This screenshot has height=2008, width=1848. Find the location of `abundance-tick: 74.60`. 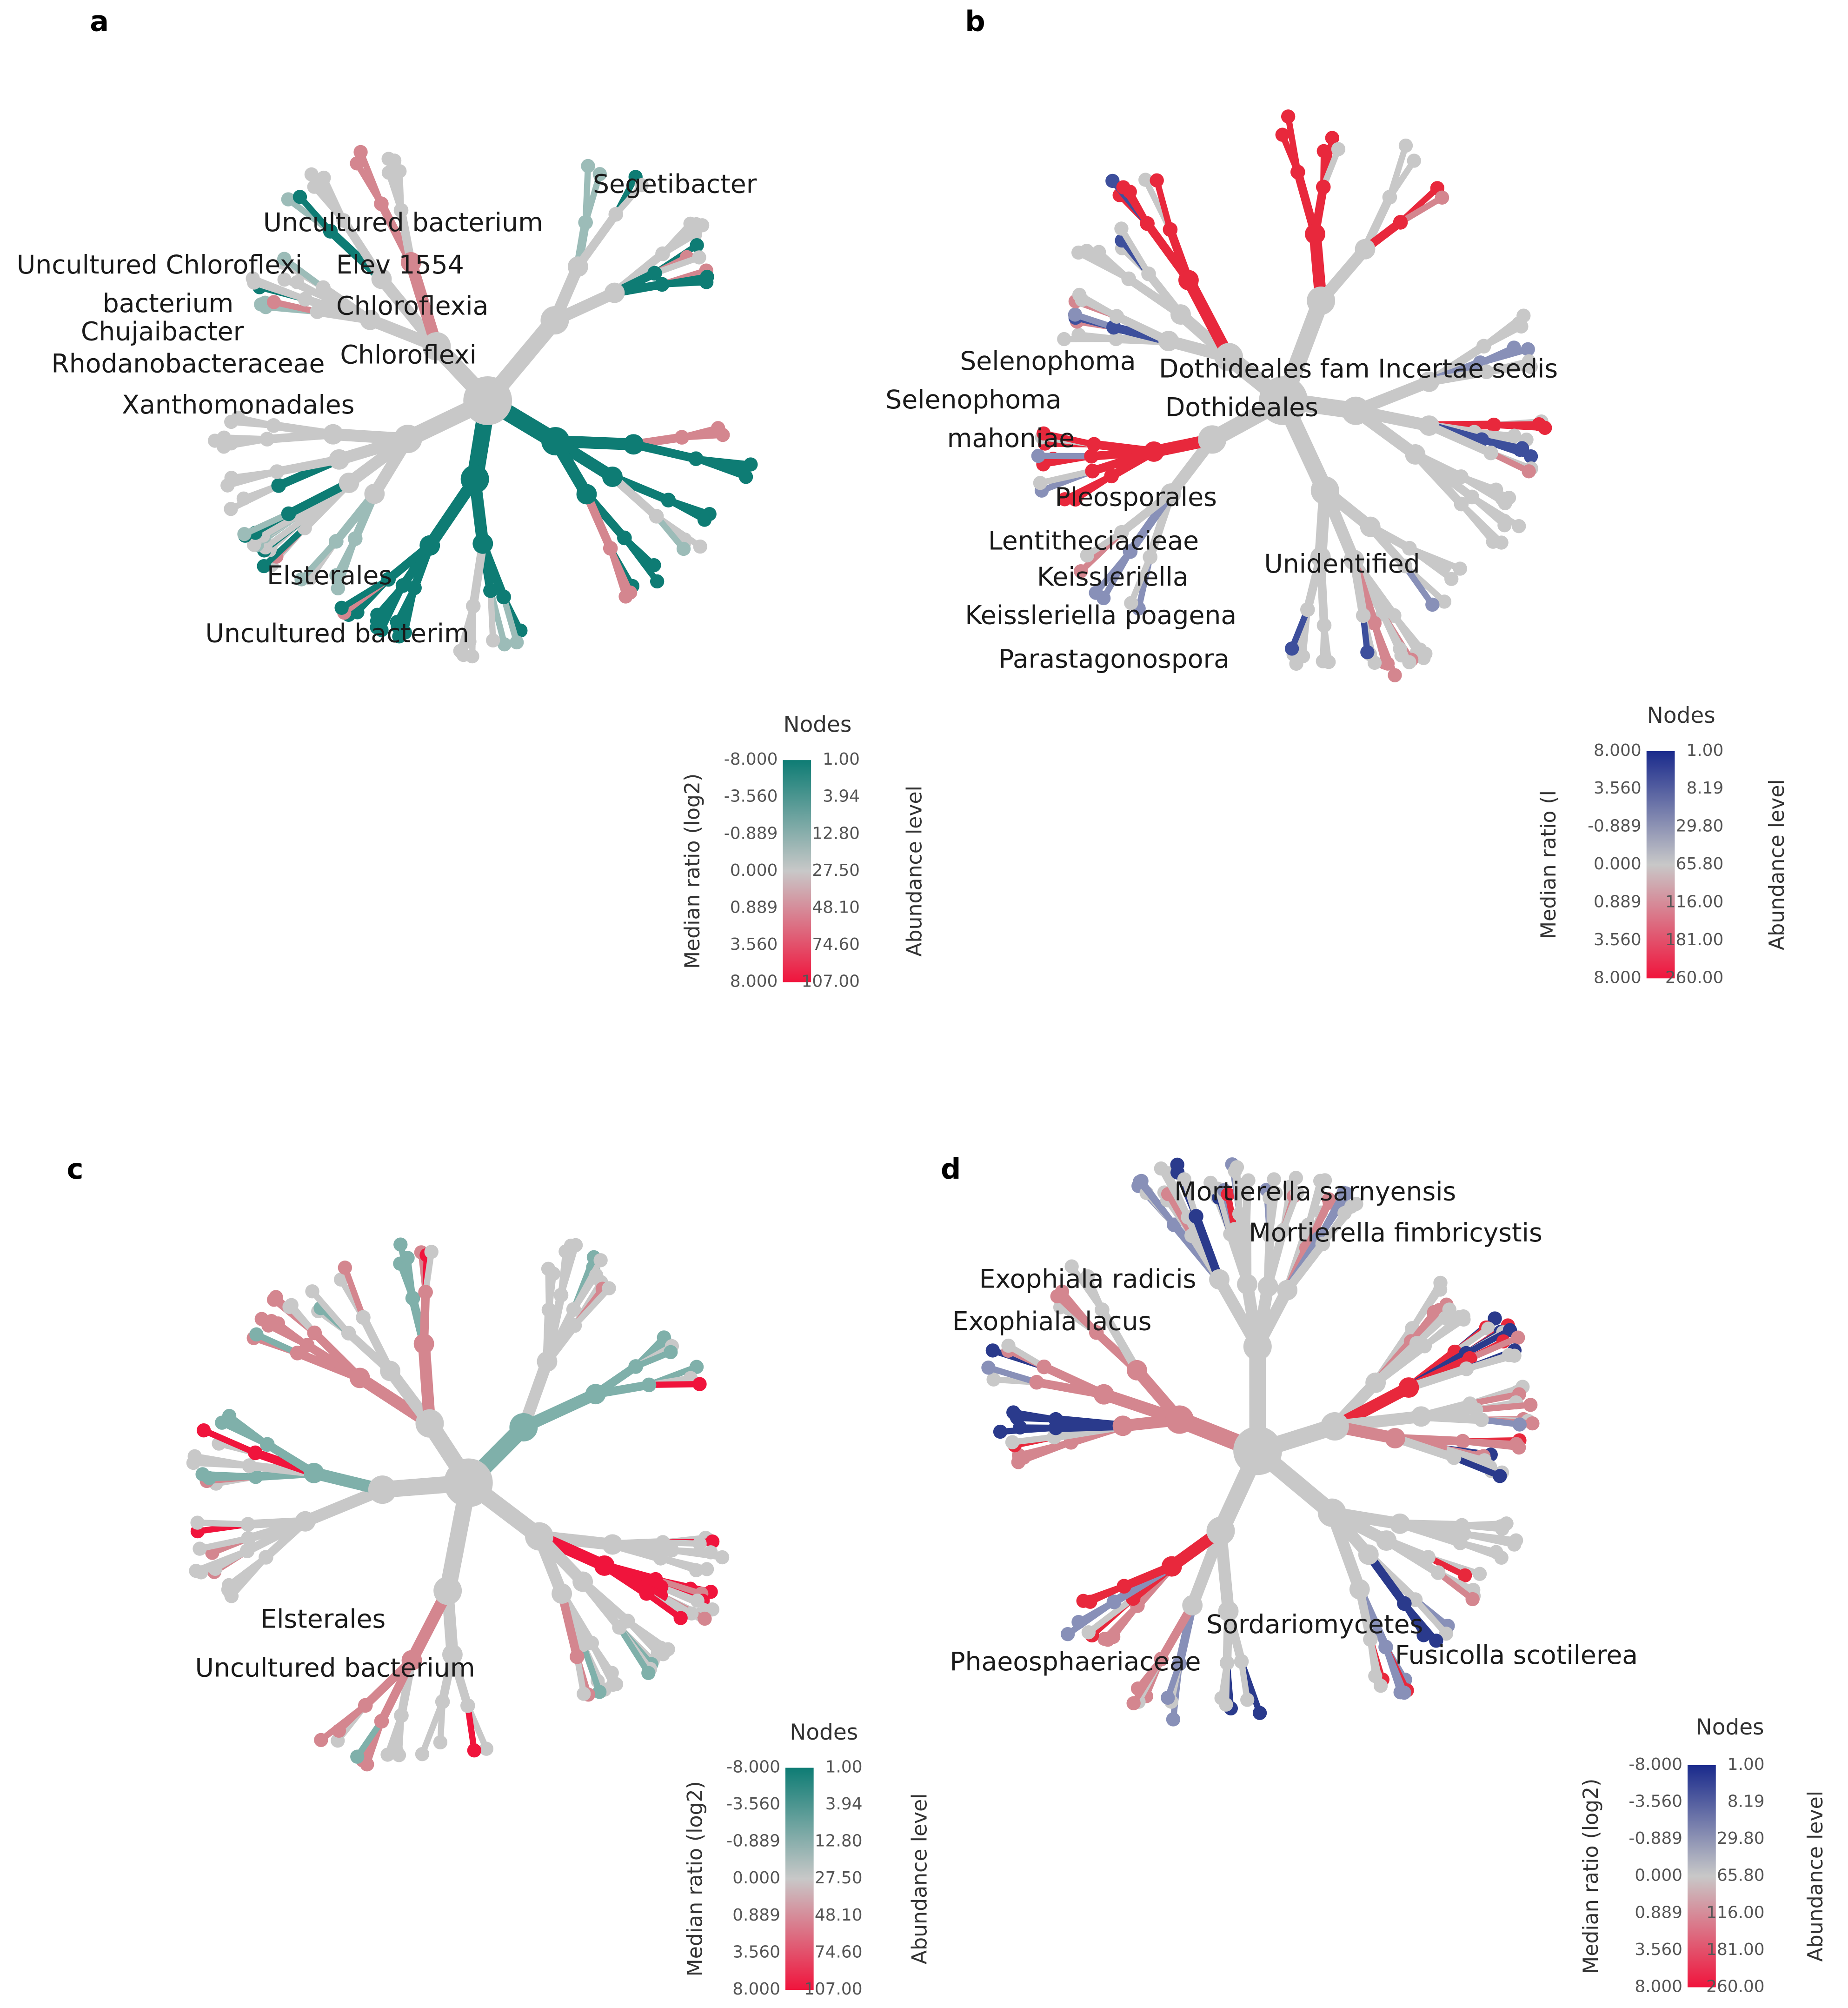

abundance-tick: 74.60 is located at coordinates (836, 945).